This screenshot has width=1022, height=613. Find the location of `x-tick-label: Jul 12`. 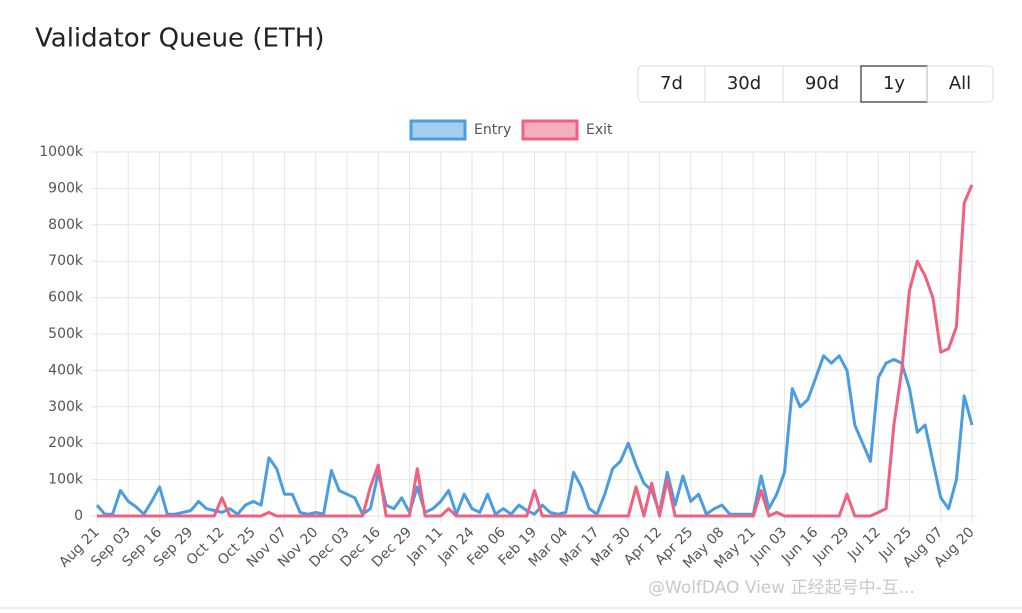

x-tick-label: Jul 12 is located at coordinates (864, 544).